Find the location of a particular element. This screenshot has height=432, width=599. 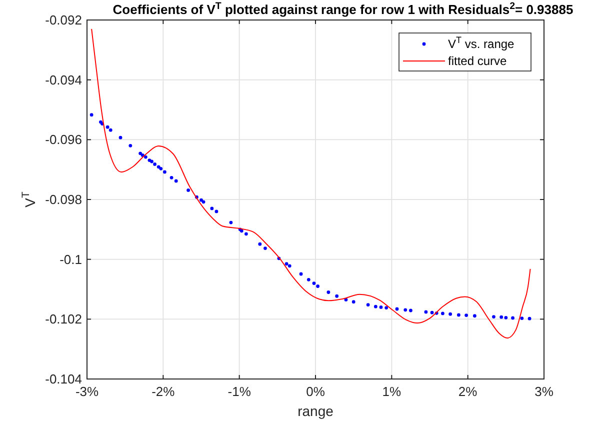

y-tick-label: -0.092 is located at coordinates (63, 20).